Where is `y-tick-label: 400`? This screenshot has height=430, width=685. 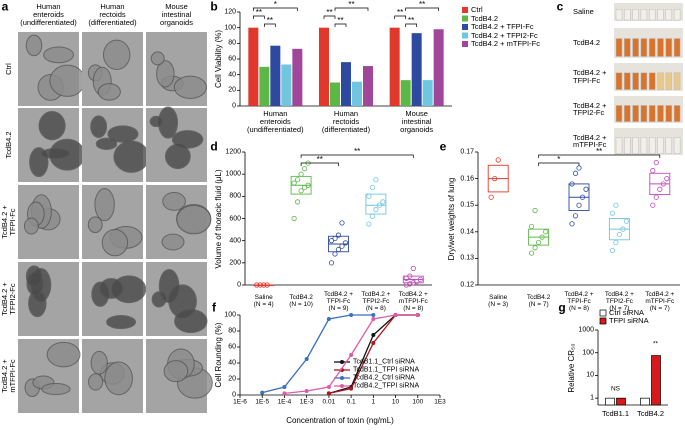 y-tick-label: 400 is located at coordinates (235, 240).